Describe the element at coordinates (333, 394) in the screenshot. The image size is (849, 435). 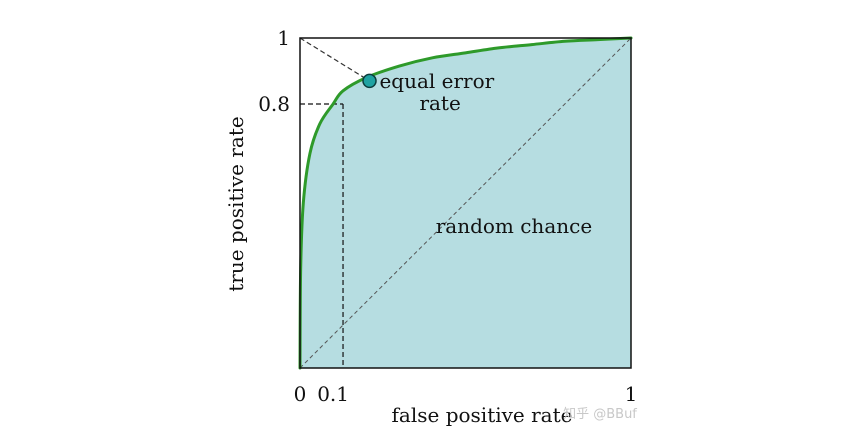
I see `x-tick-label: 0.1` at that location.